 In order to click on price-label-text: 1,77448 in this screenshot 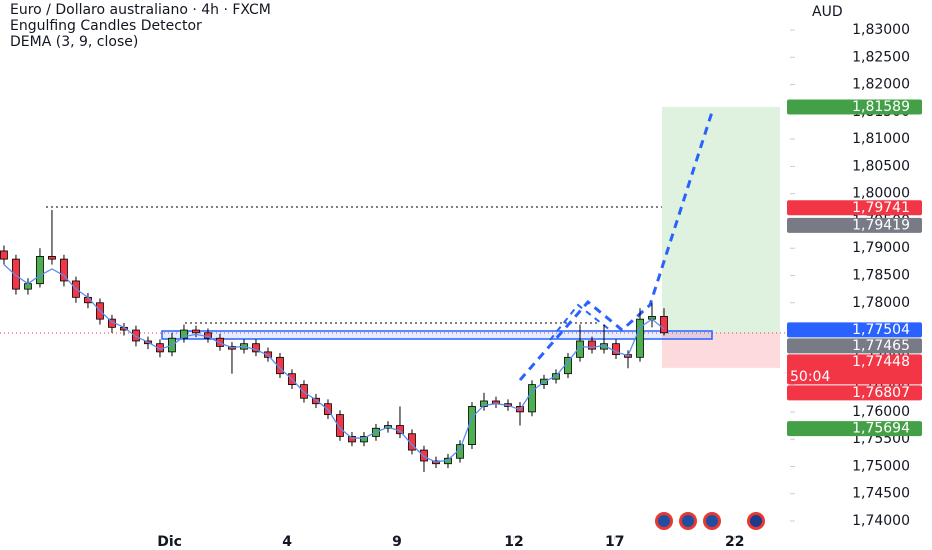, I will do `click(881, 362)`.